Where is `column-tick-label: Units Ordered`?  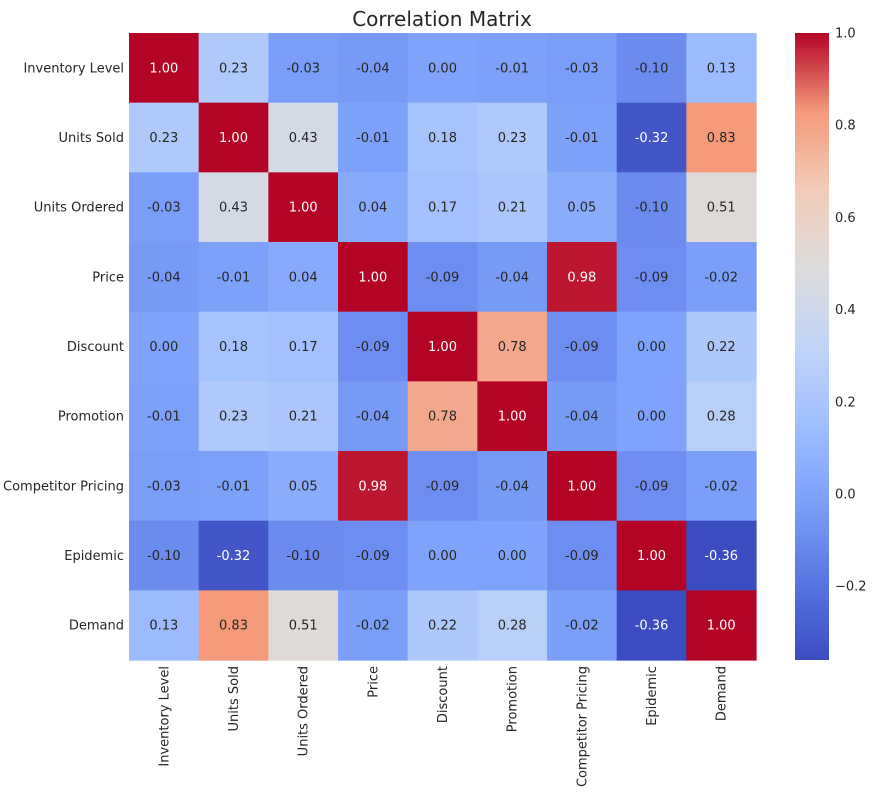
column-tick-label: Units Ordered is located at coordinates (304, 711).